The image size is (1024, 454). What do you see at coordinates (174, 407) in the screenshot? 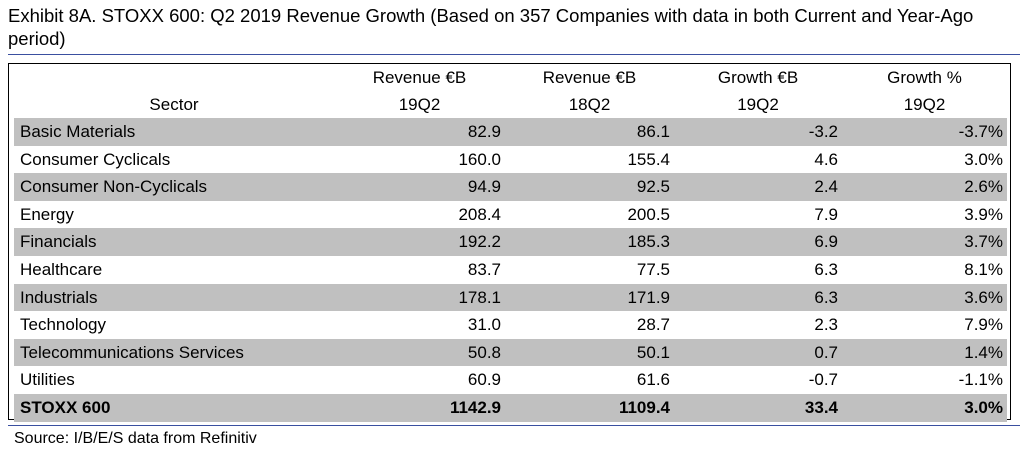
I see `total-sector-cell: STOXX 600` at bounding box center [174, 407].